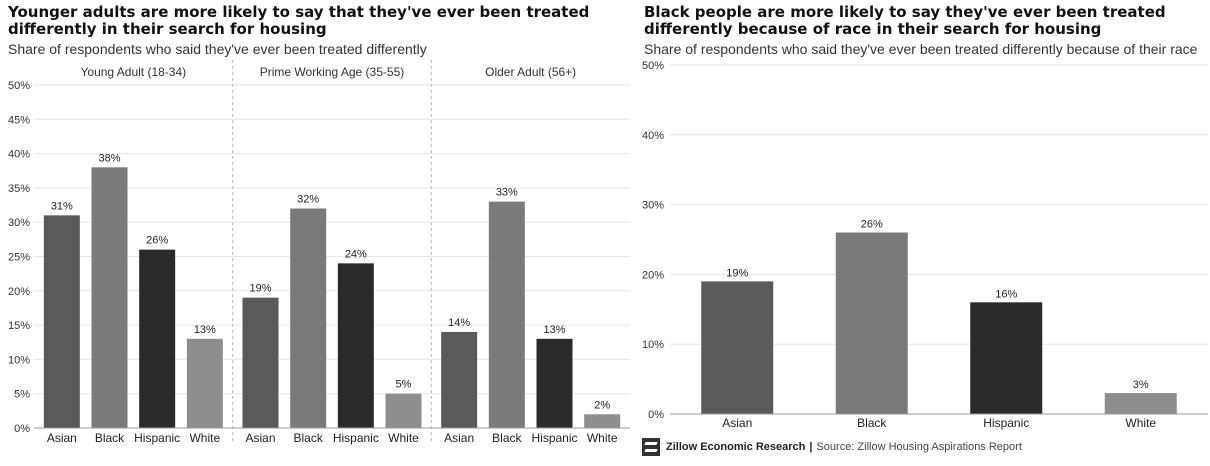 This screenshot has width=1210, height=466. Describe the element at coordinates (403, 410) in the screenshot. I see `left-bar-prime-working-age-35-55-white` at that location.